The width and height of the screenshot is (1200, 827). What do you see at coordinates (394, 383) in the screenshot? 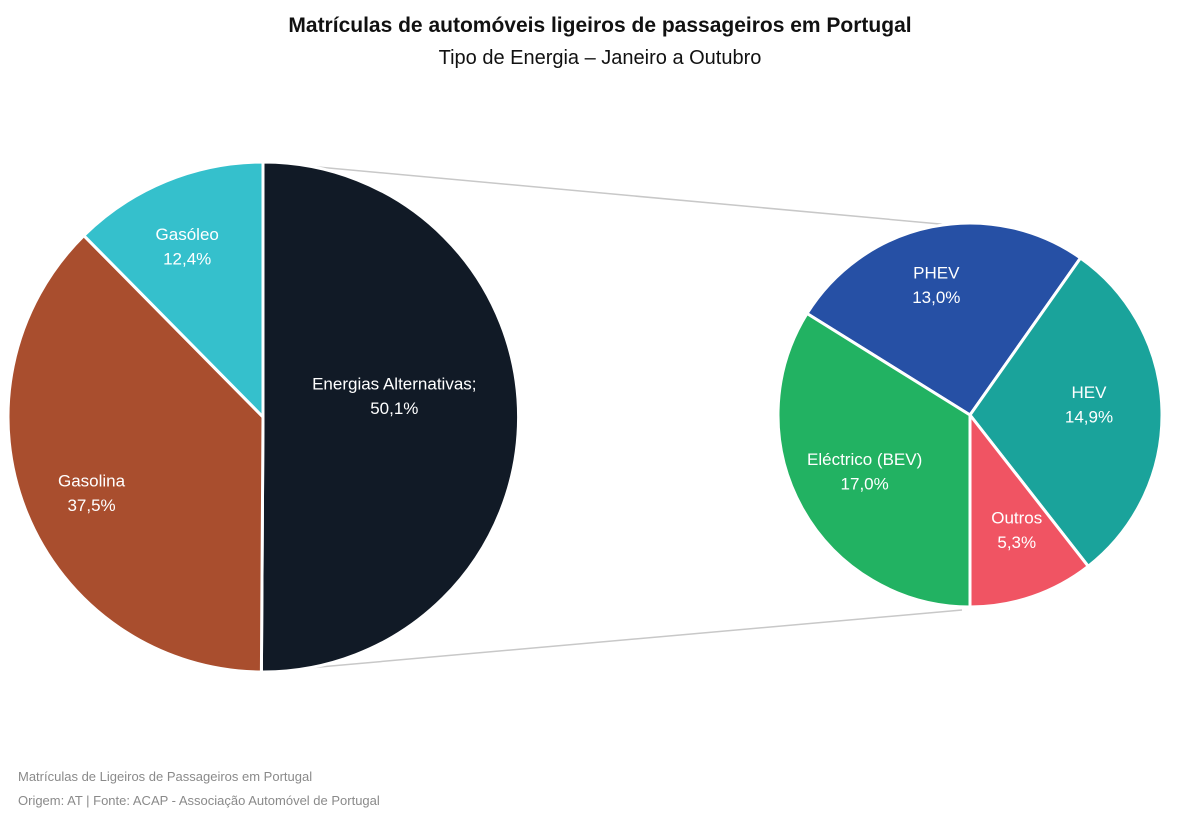
I see `slice-energias-alternativas-name: Energias Alternativas;` at bounding box center [394, 383].